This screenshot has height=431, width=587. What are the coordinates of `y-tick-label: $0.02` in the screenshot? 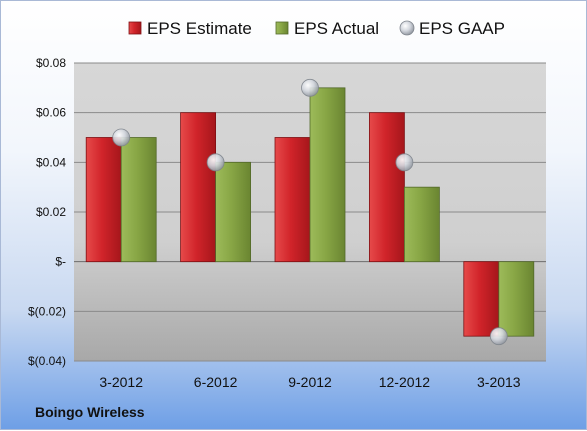 It's located at (51, 212).